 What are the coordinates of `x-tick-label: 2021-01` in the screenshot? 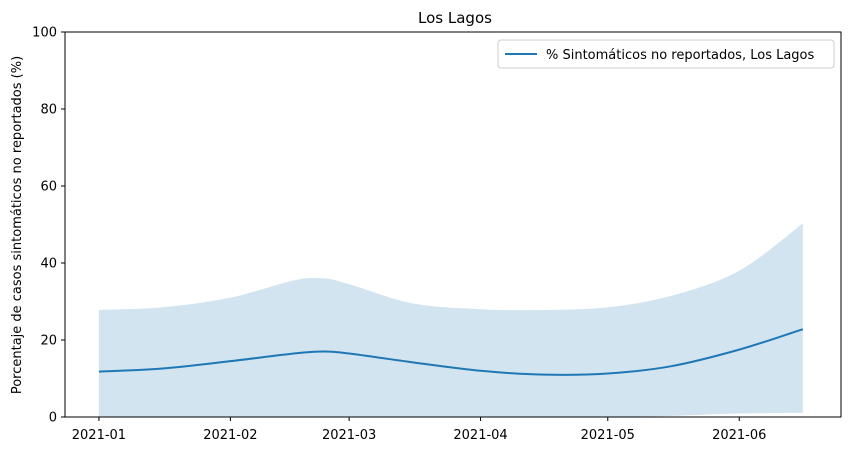 It's located at (99, 435).